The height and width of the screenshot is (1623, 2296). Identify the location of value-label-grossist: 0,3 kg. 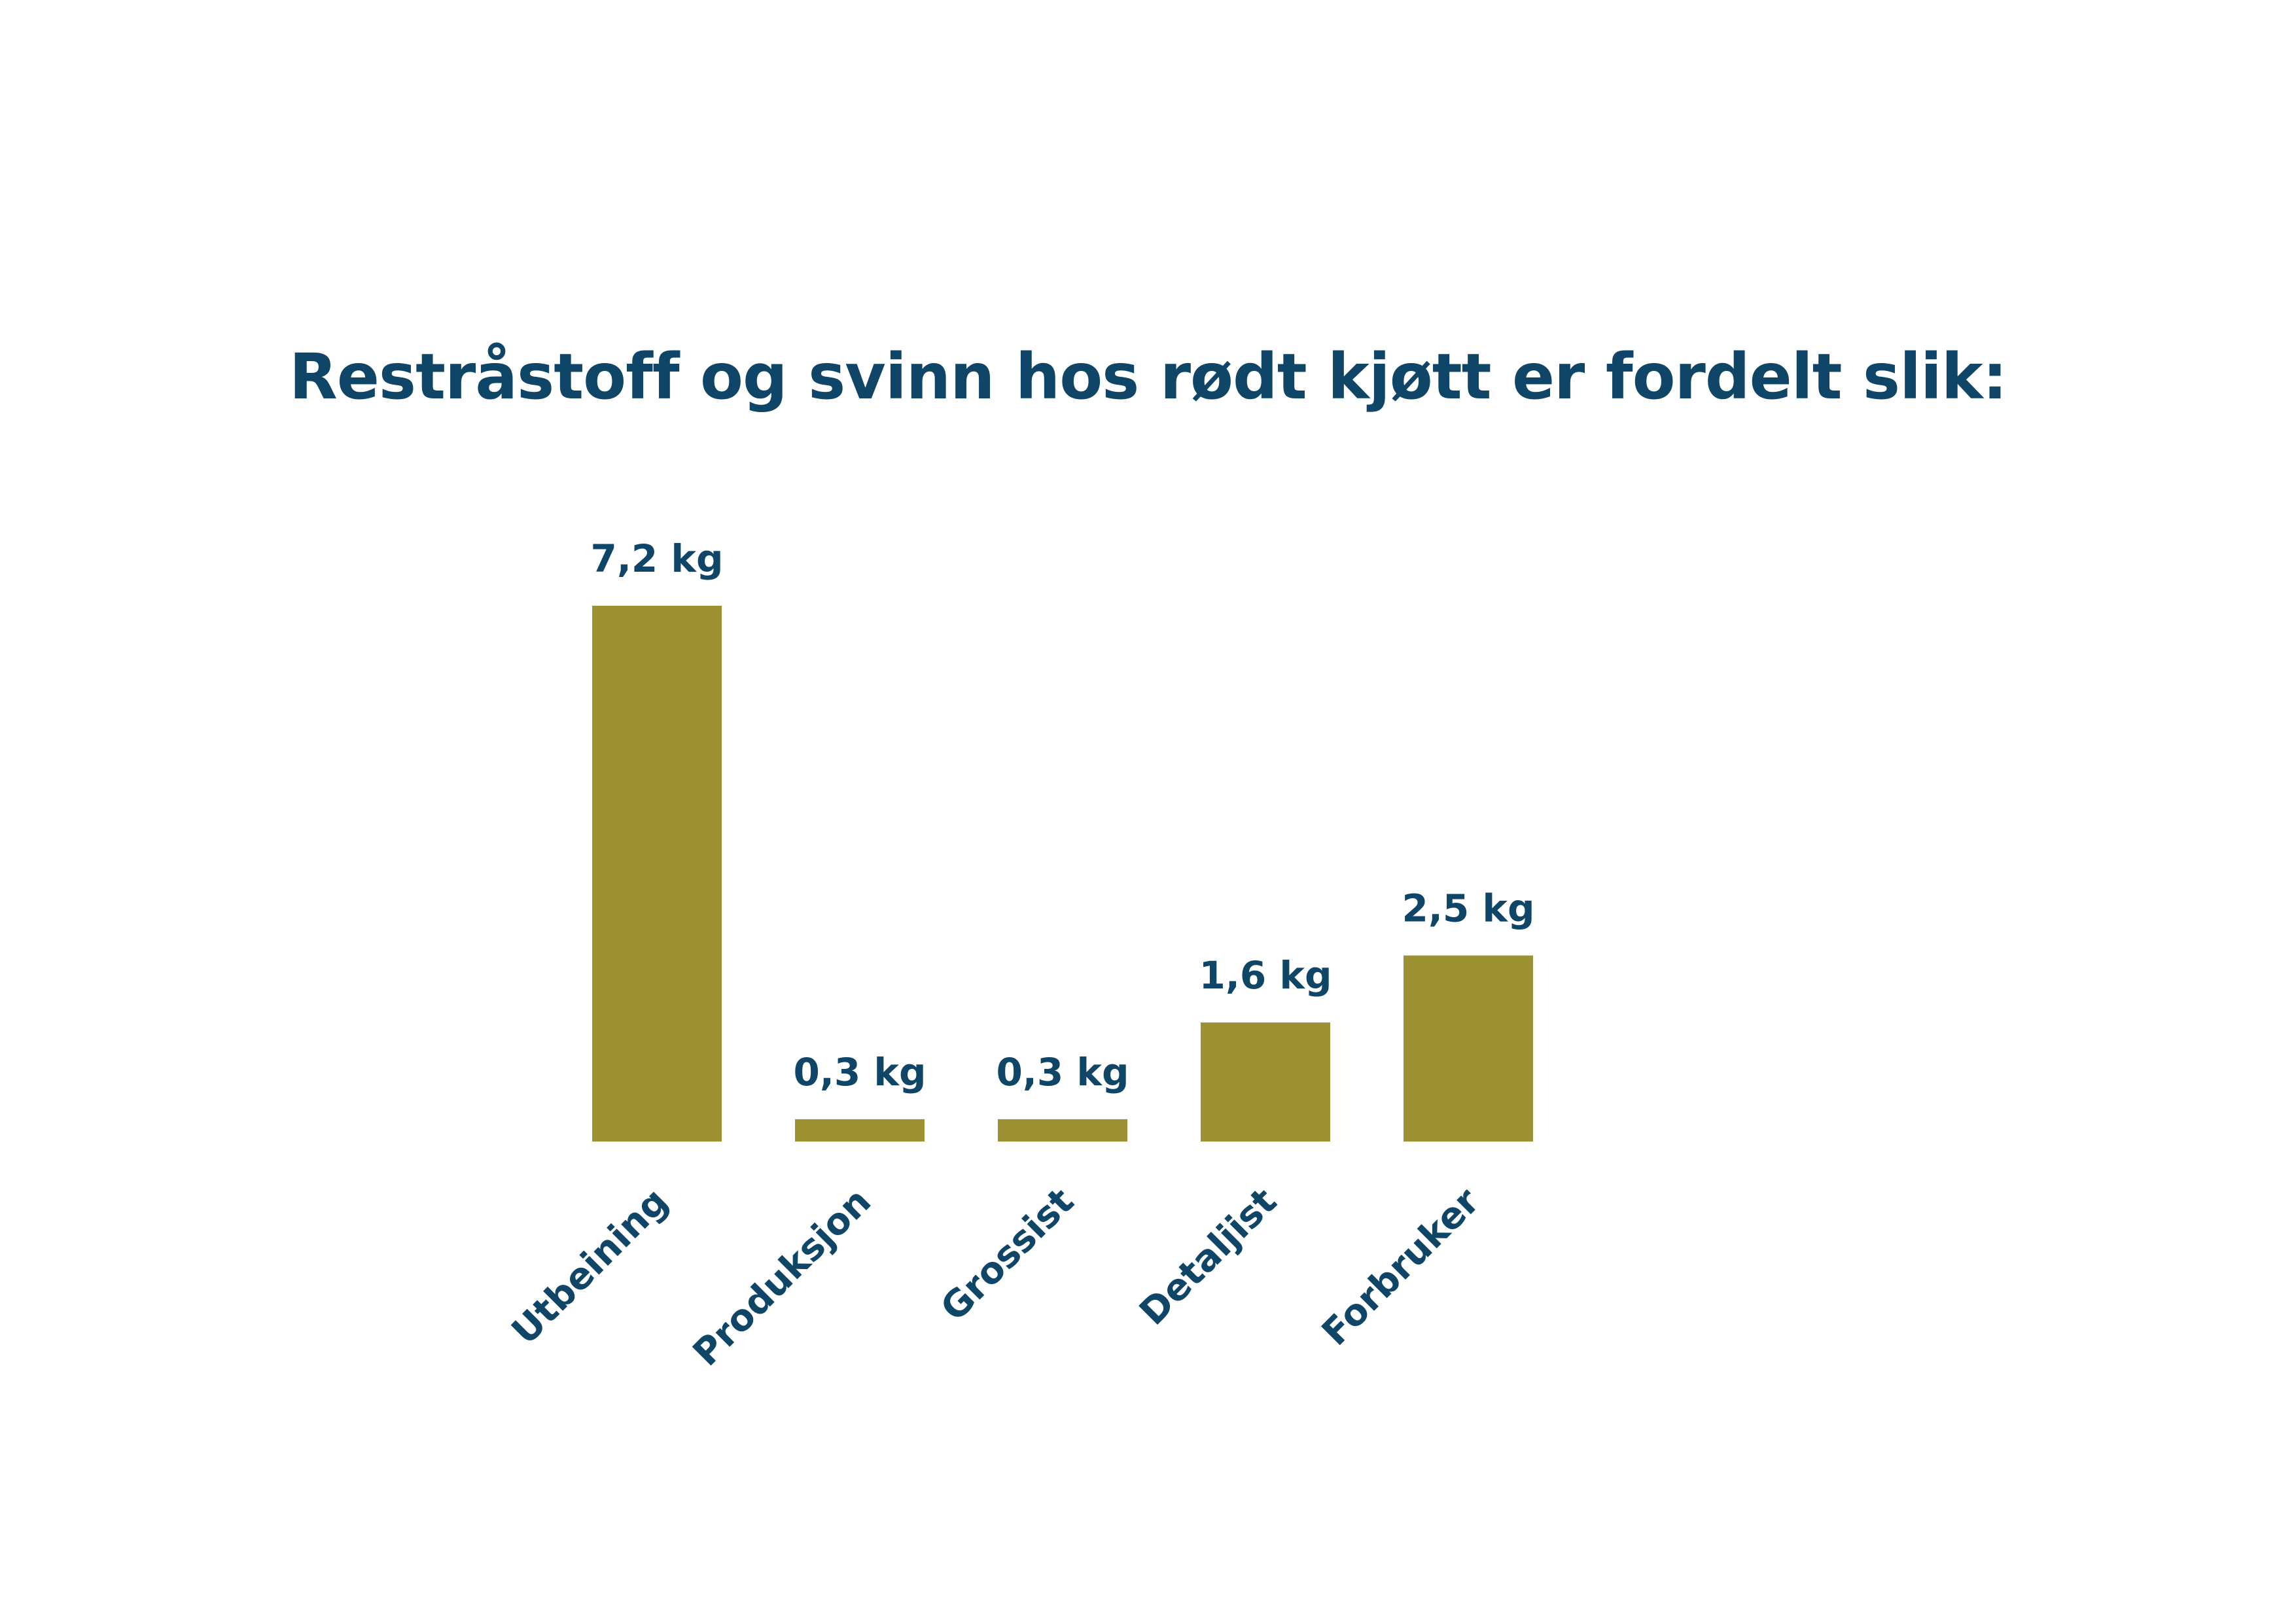
(1062, 1072).